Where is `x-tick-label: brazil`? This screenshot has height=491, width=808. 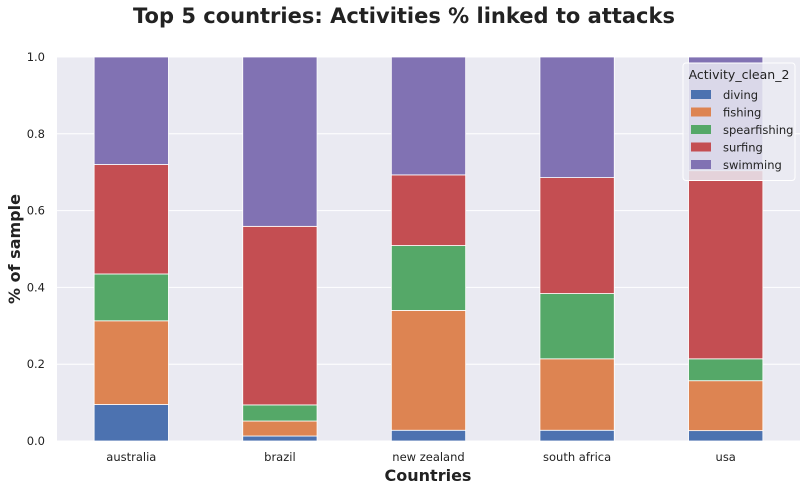 x-tick-label: brazil is located at coordinates (280, 457).